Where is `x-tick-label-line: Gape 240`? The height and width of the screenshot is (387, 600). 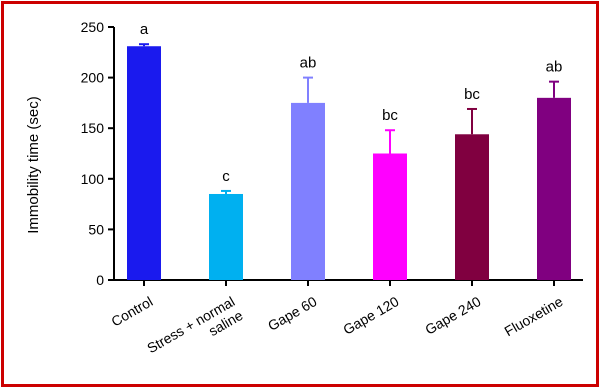 x-tick-label-line: Gape 240 is located at coordinates (452, 315).